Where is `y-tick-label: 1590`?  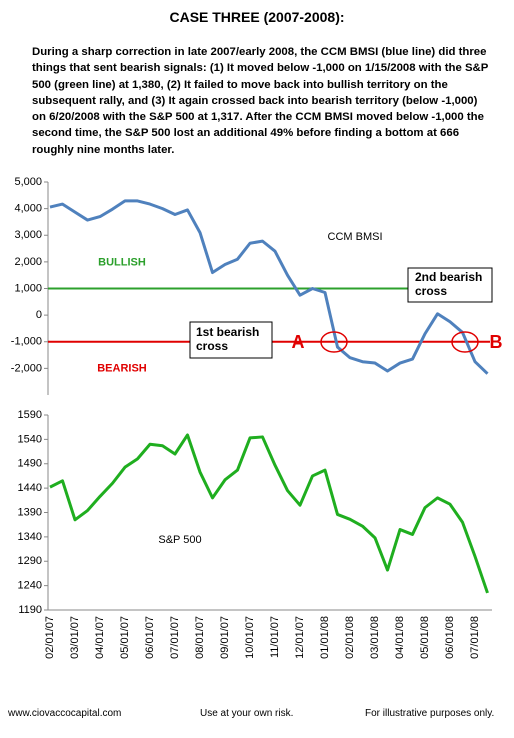
y-tick-label: 1590 is located at coordinates (30, 415).